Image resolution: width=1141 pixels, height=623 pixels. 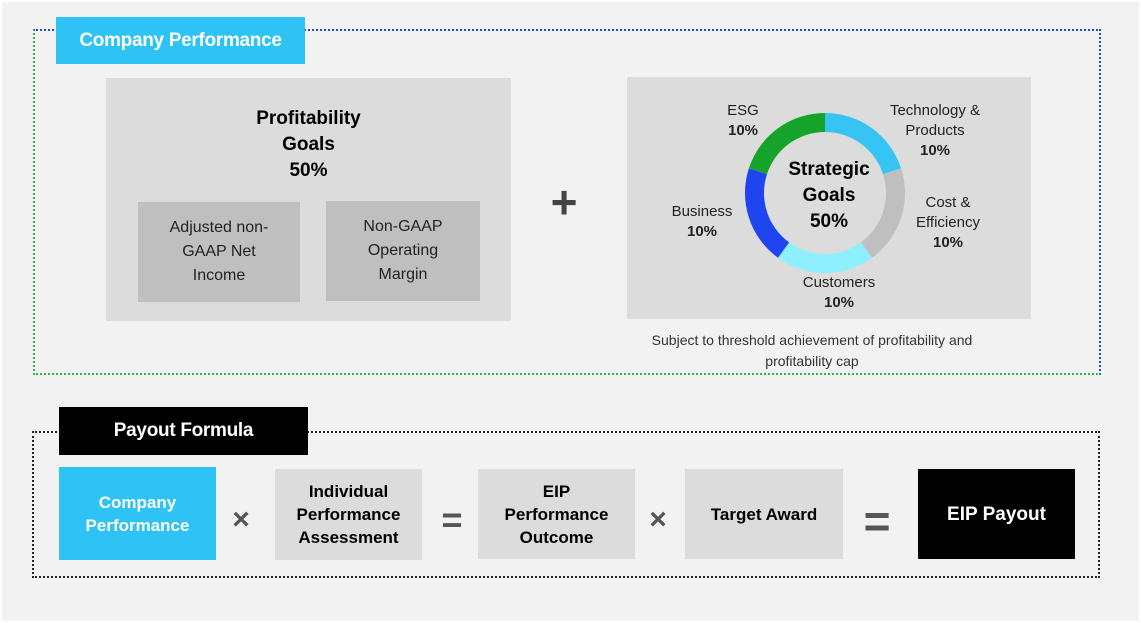 I want to click on strategic-goals-donut, so click(x=825, y=193).